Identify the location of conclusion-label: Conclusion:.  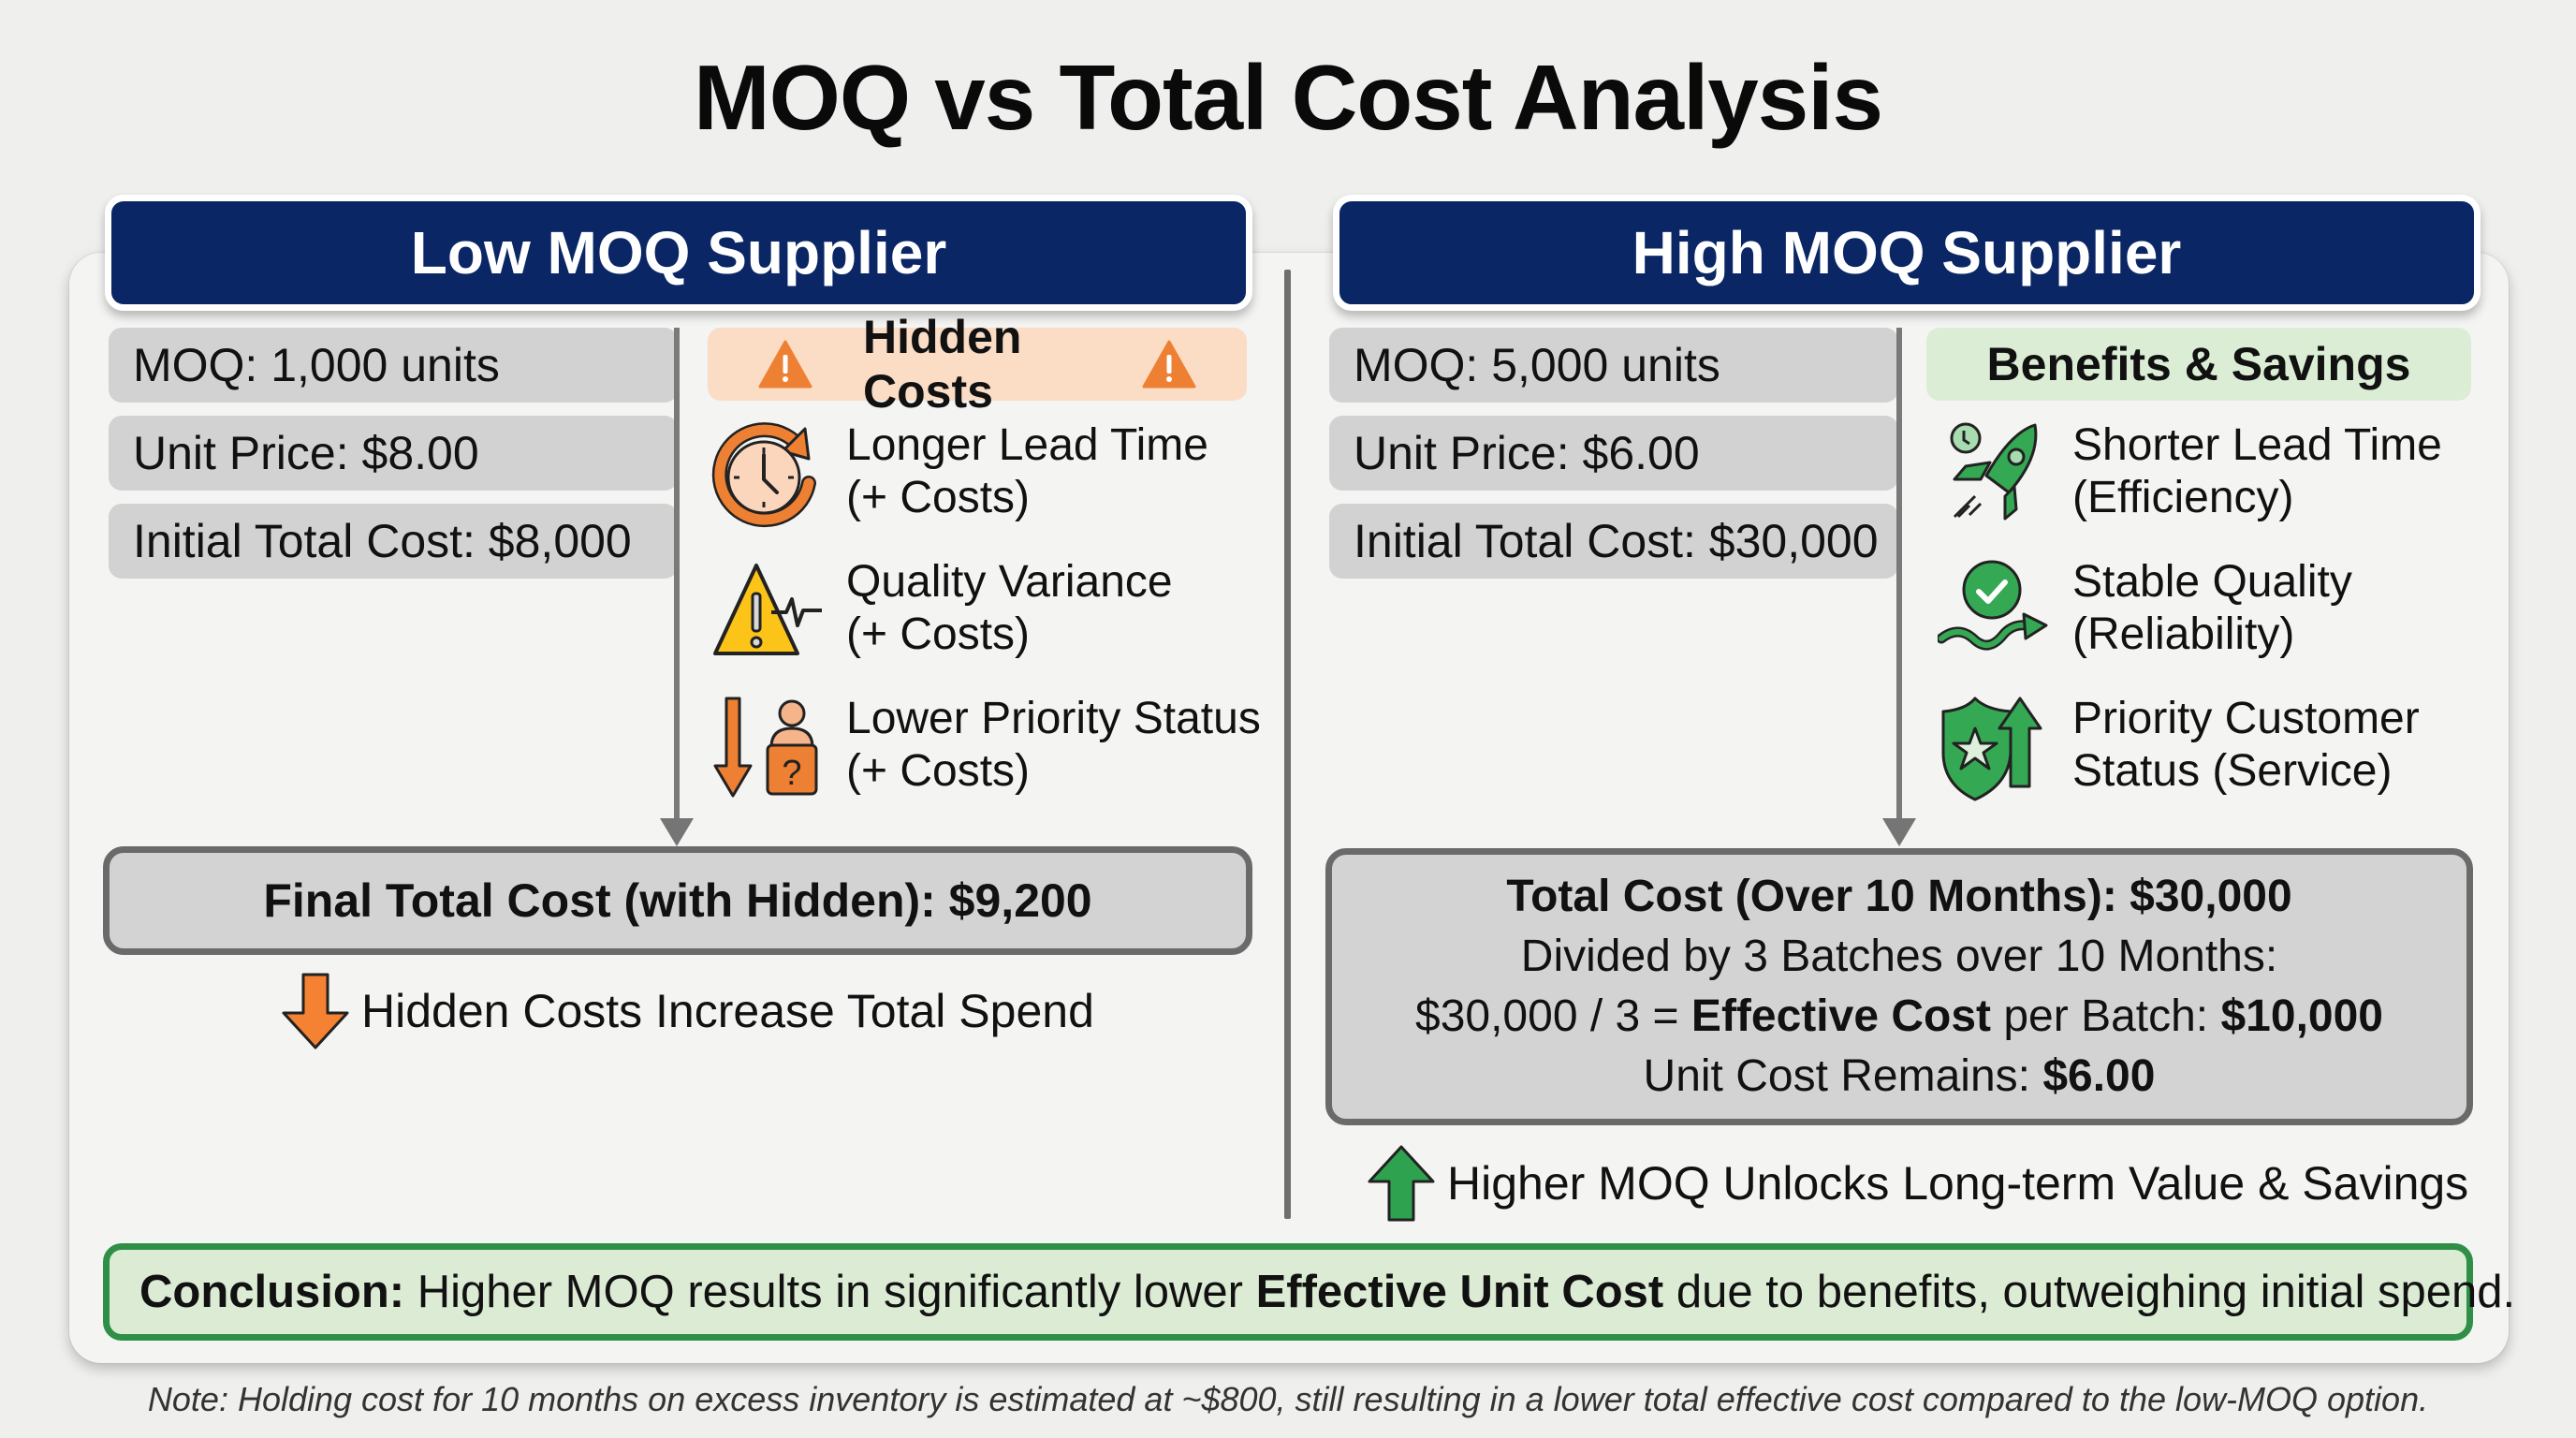
(272, 1292).